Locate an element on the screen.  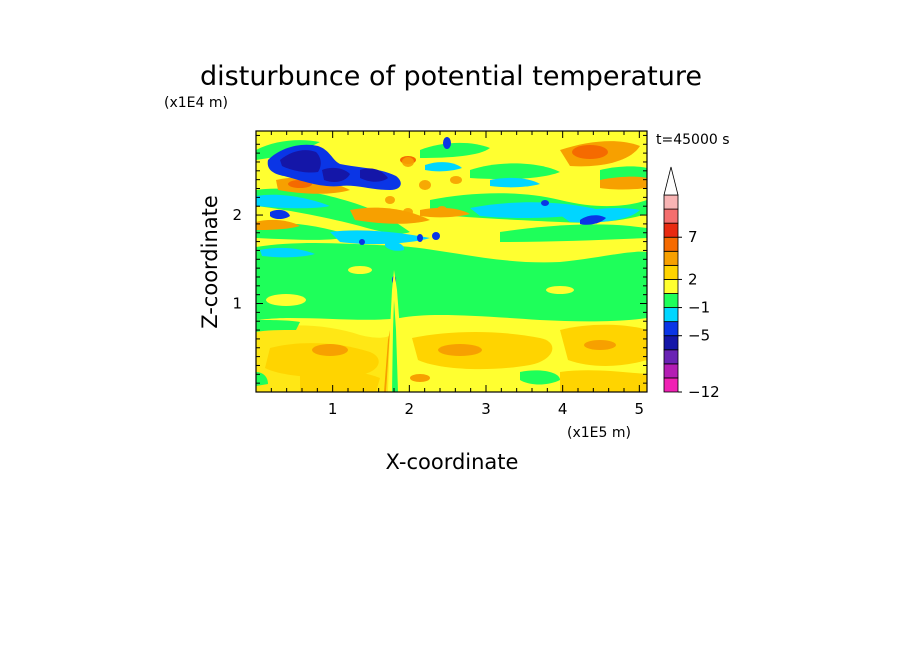
x-tick-label: 2 is located at coordinates (410, 409).